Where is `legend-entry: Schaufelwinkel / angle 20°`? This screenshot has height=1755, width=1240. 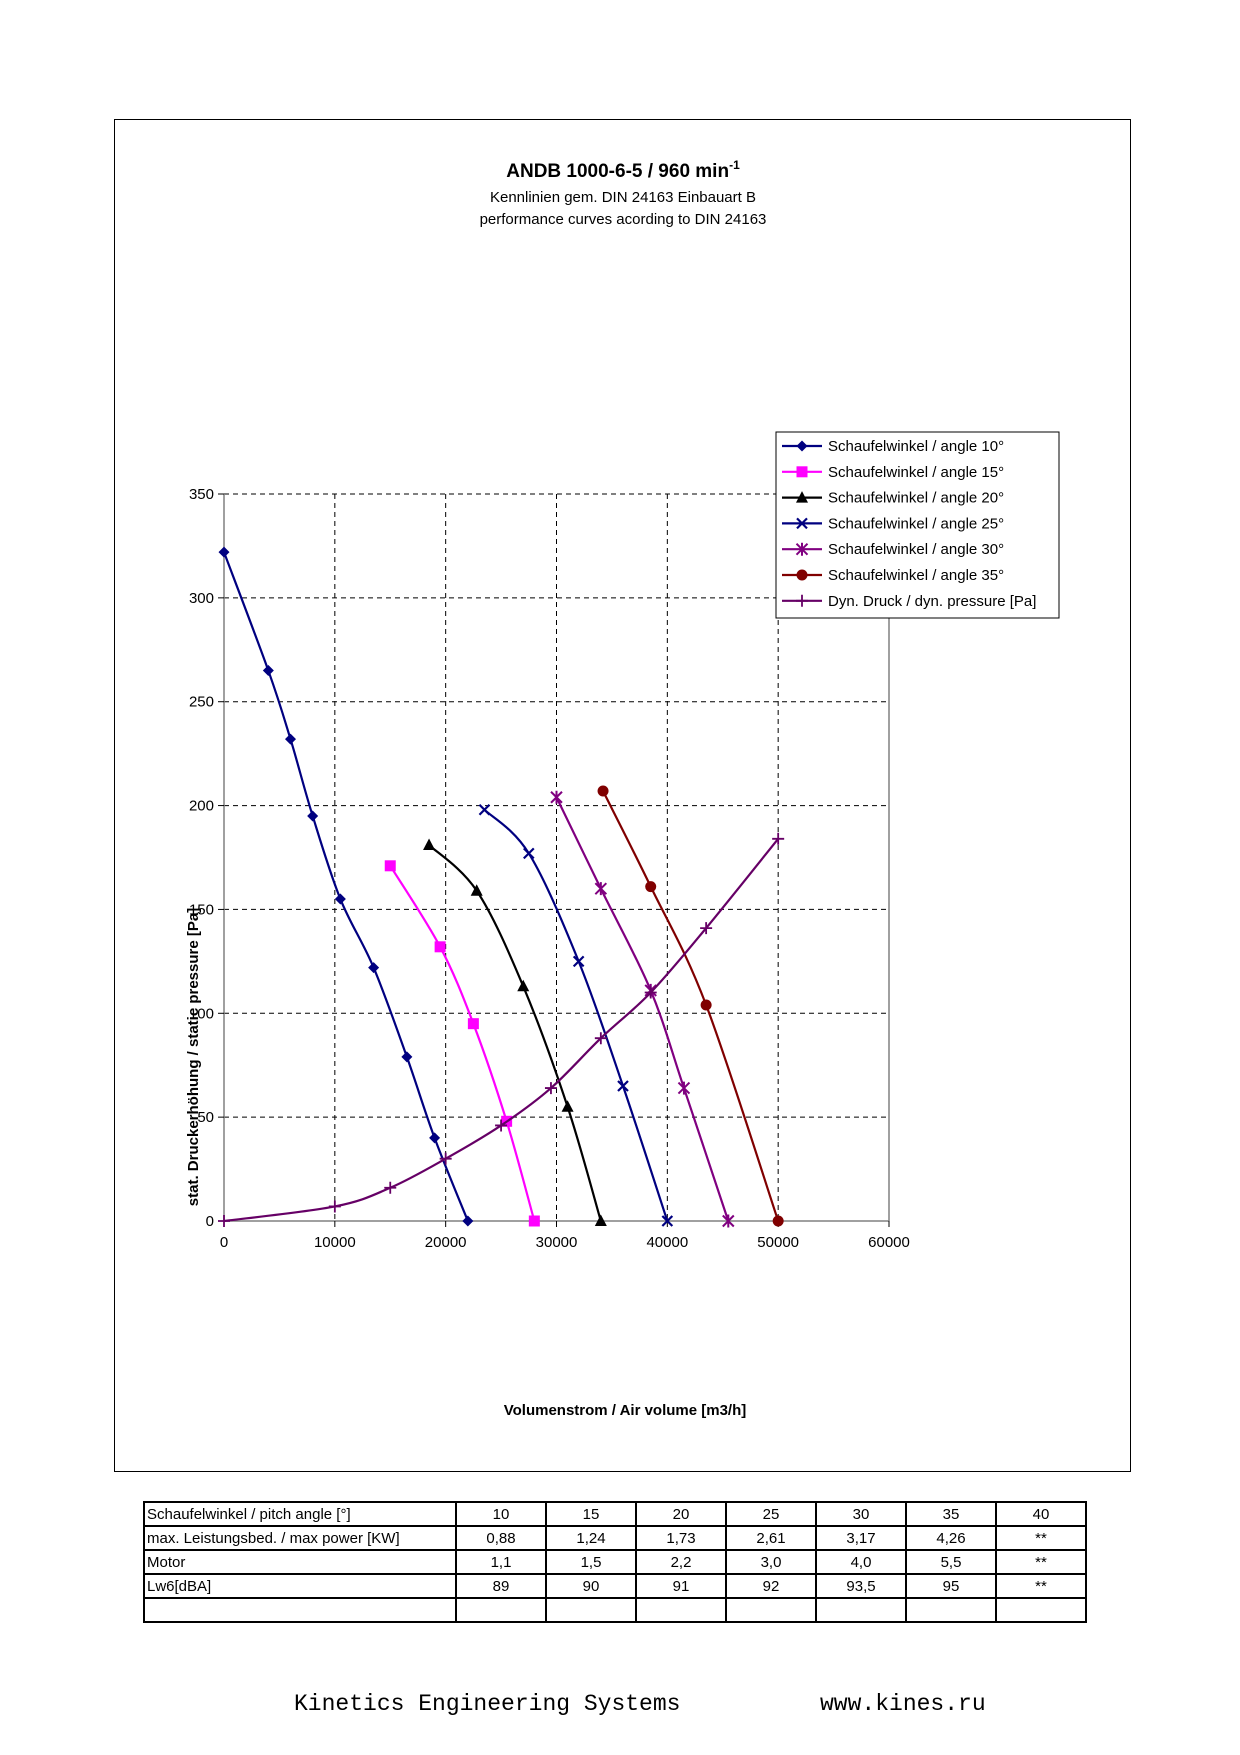
legend-entry: Schaufelwinkel / angle 20° is located at coordinates (893, 498).